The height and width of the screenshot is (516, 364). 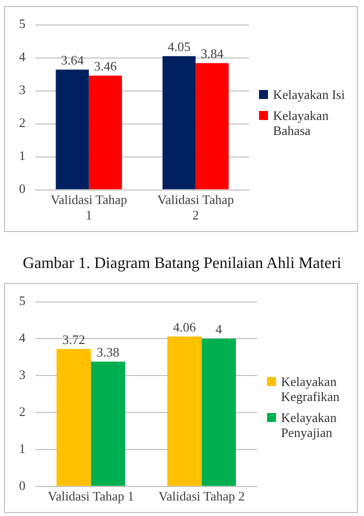 I want to click on legend-label: Kelayakan Isi, so click(x=309, y=94).